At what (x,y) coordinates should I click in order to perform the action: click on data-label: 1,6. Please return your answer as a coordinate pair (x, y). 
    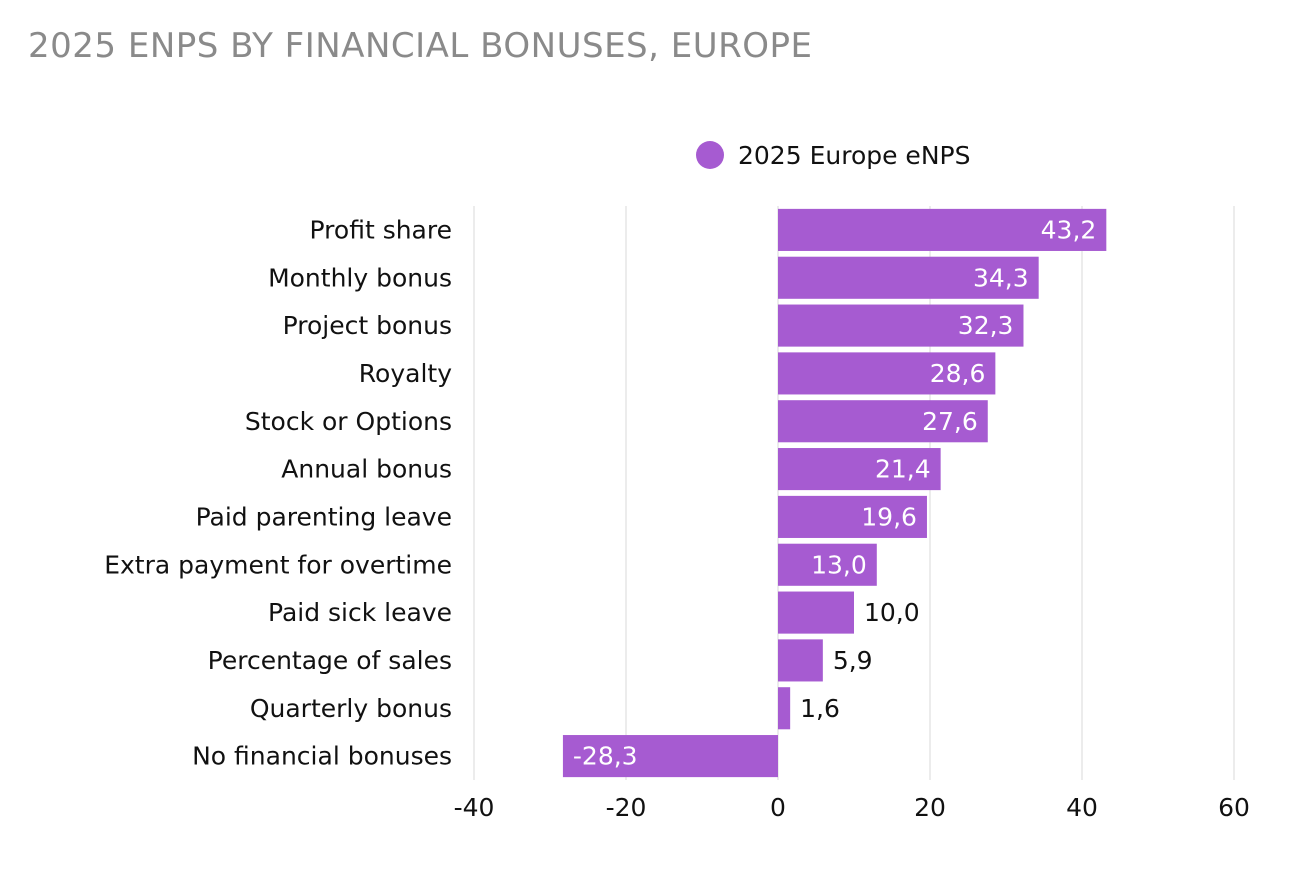
    Looking at the image, I should click on (820, 708).